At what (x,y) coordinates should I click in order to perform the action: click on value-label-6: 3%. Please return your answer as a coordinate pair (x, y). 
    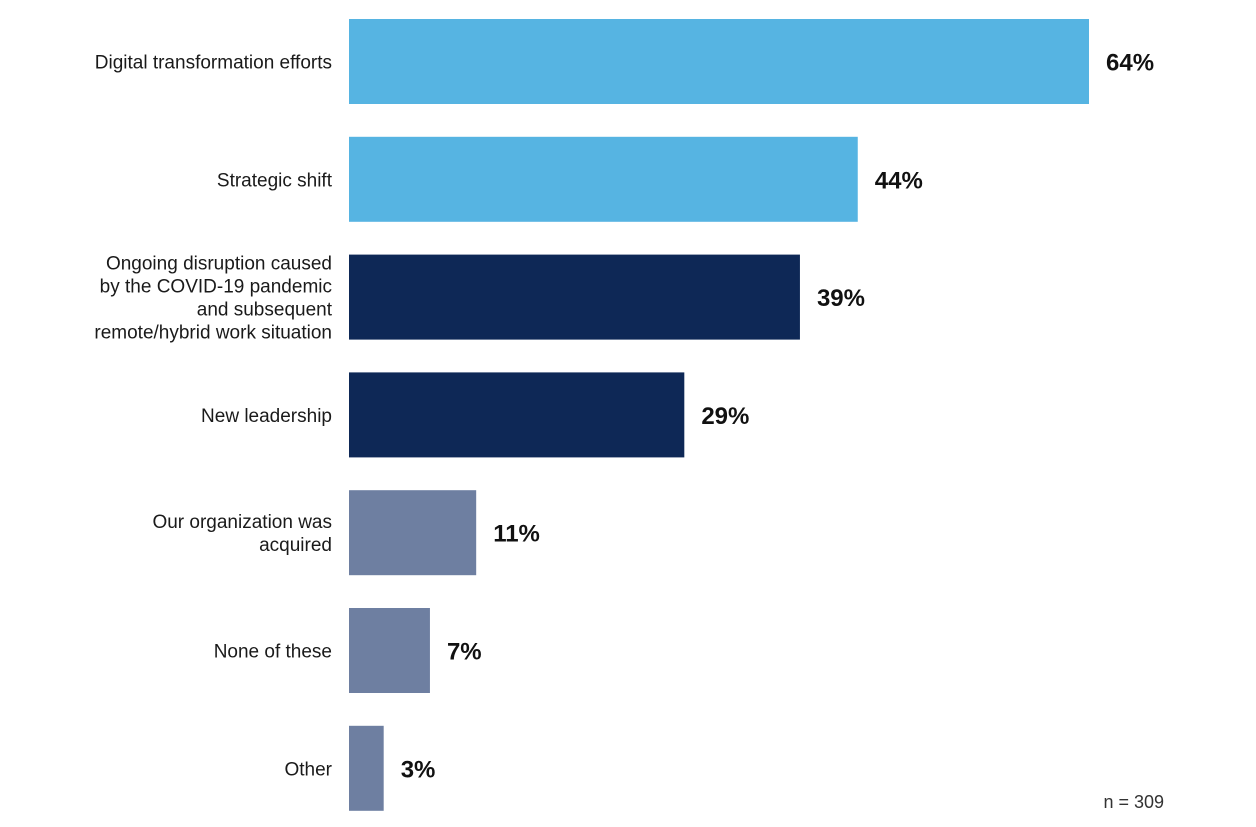
    Looking at the image, I should click on (418, 769).